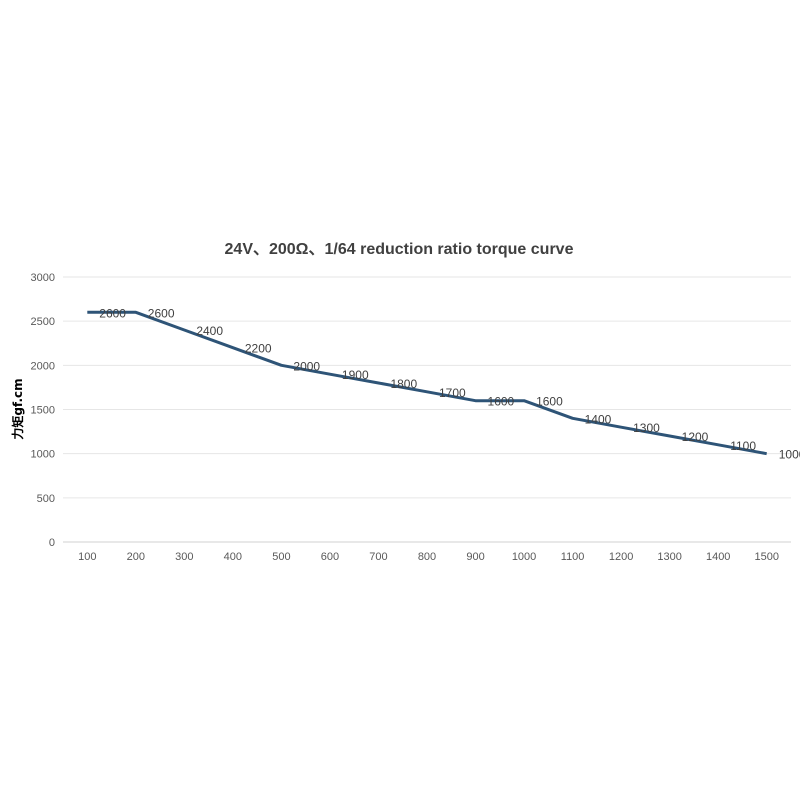  What do you see at coordinates (306, 366) in the screenshot?
I see `data-label: 2000` at bounding box center [306, 366].